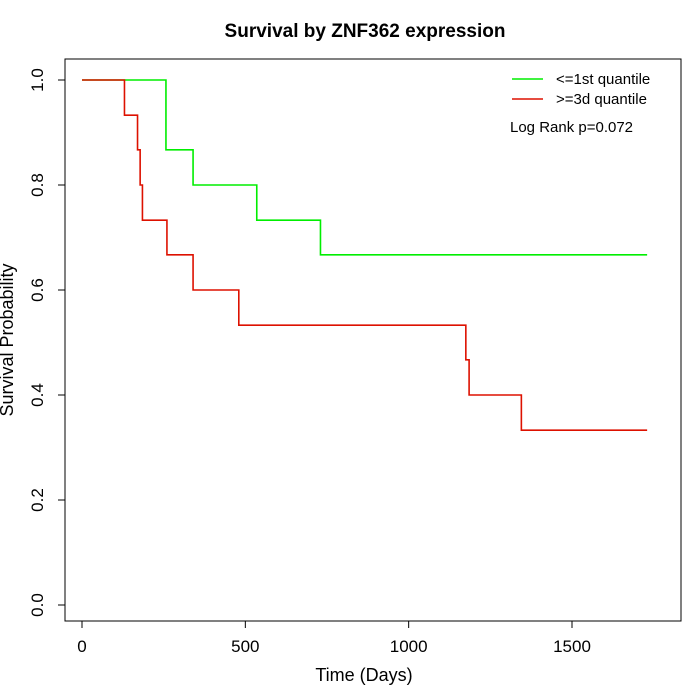  I want to click on y-axis: 0.0 0.2 0.4 0.6 0.8 1.0, so click(47, 342).